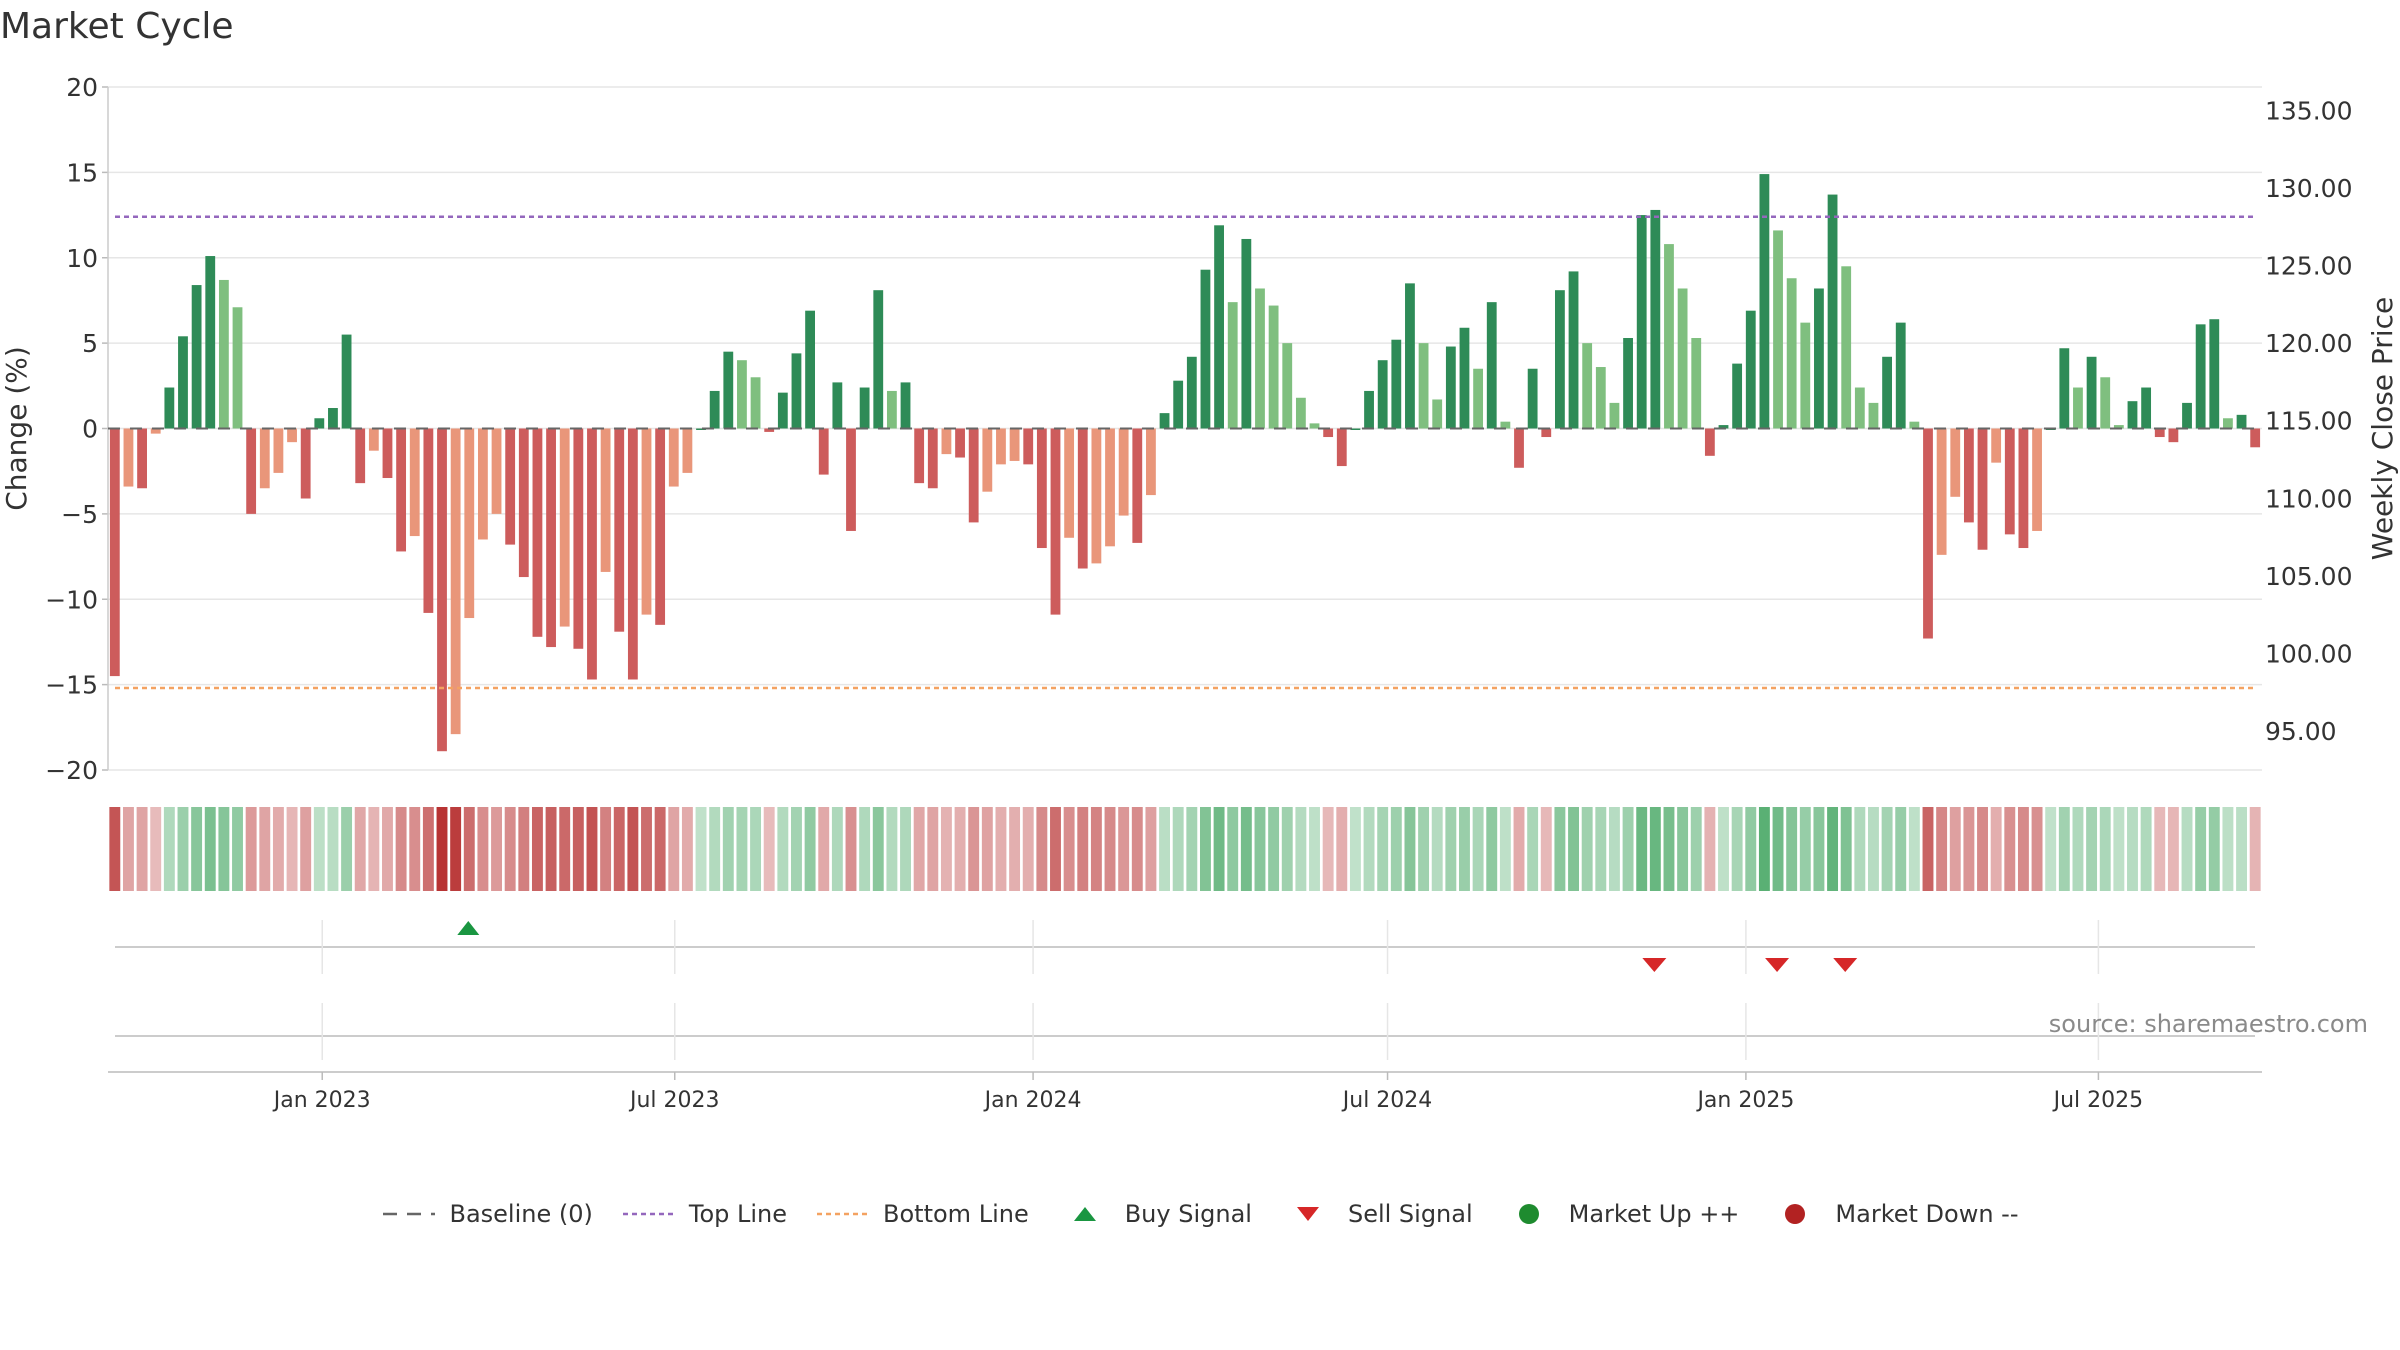 The width and height of the screenshot is (2400, 1350). Describe the element at coordinates (468, 928) in the screenshot. I see `buy-signal-marker` at that location.